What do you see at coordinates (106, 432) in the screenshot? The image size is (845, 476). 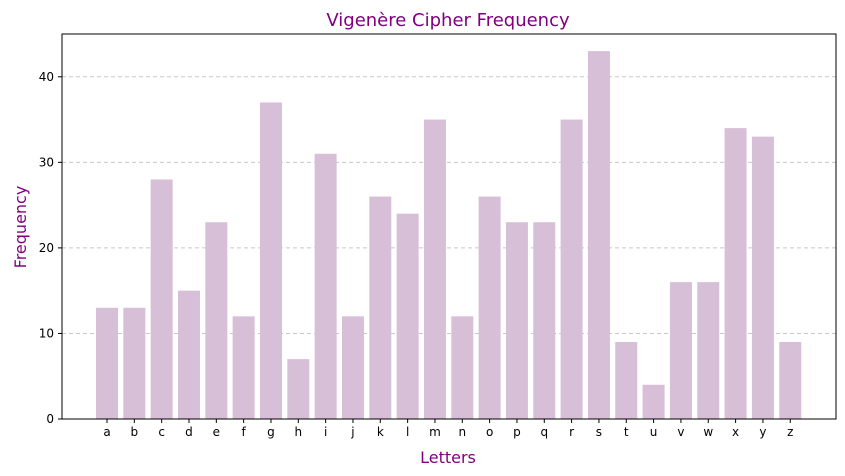 I see `x-tick-label-a: a` at bounding box center [106, 432].